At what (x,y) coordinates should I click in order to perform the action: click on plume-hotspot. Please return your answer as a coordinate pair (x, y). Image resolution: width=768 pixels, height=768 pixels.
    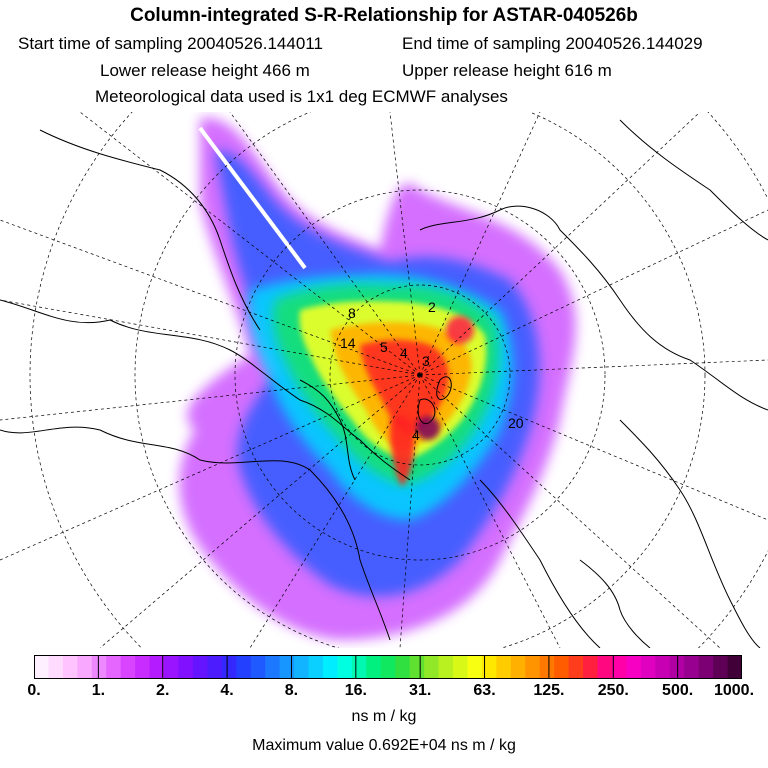
    Looking at the image, I should click on (460, 330).